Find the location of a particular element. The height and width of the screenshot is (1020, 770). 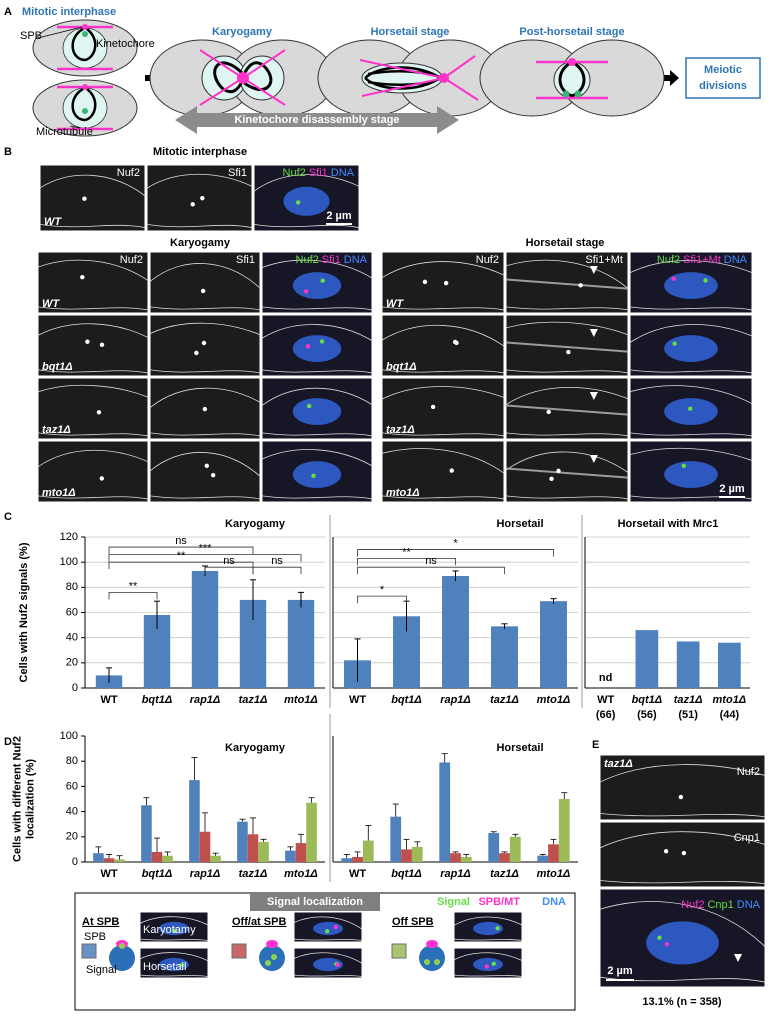

y-tick-label: 80 is located at coordinates (72, 587).